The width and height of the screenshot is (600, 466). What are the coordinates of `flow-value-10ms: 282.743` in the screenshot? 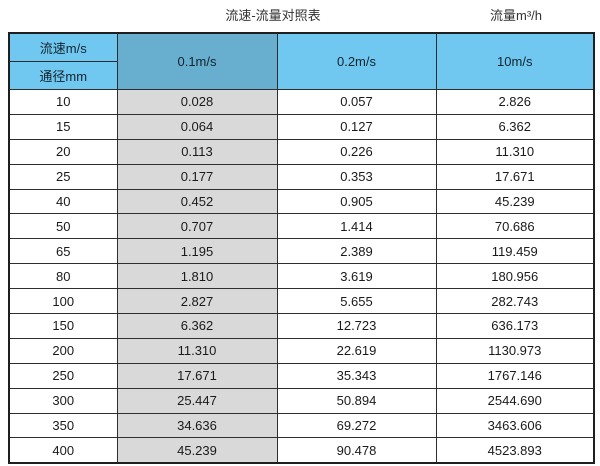 It's located at (515, 301).